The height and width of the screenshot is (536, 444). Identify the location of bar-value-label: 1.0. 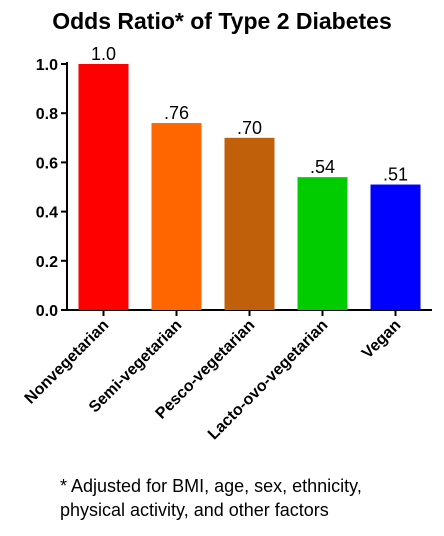
(103, 54).